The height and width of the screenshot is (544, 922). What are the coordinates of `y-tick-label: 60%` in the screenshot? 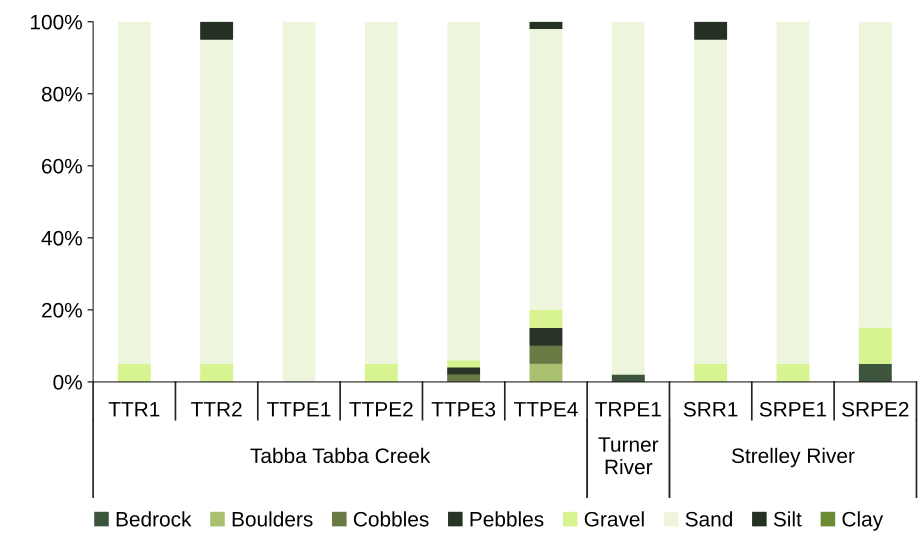 It's located at (62, 166).